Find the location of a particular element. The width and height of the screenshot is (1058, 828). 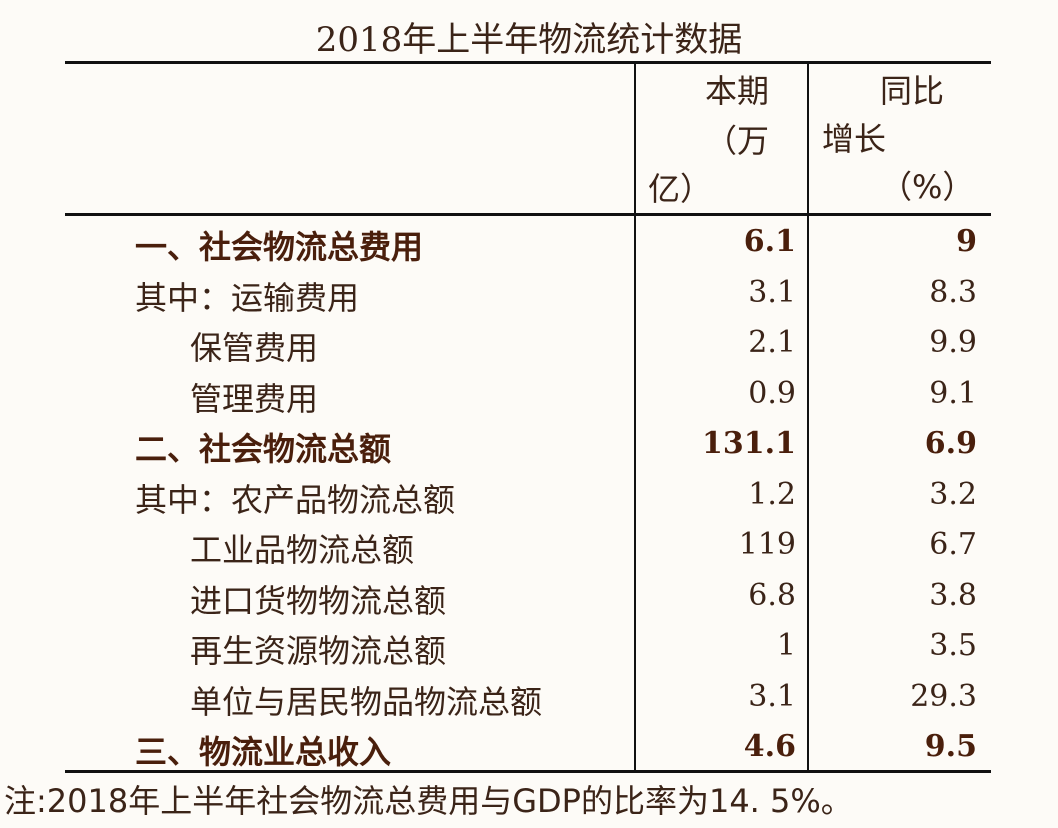

current-value: 1.2 is located at coordinates (772, 494).